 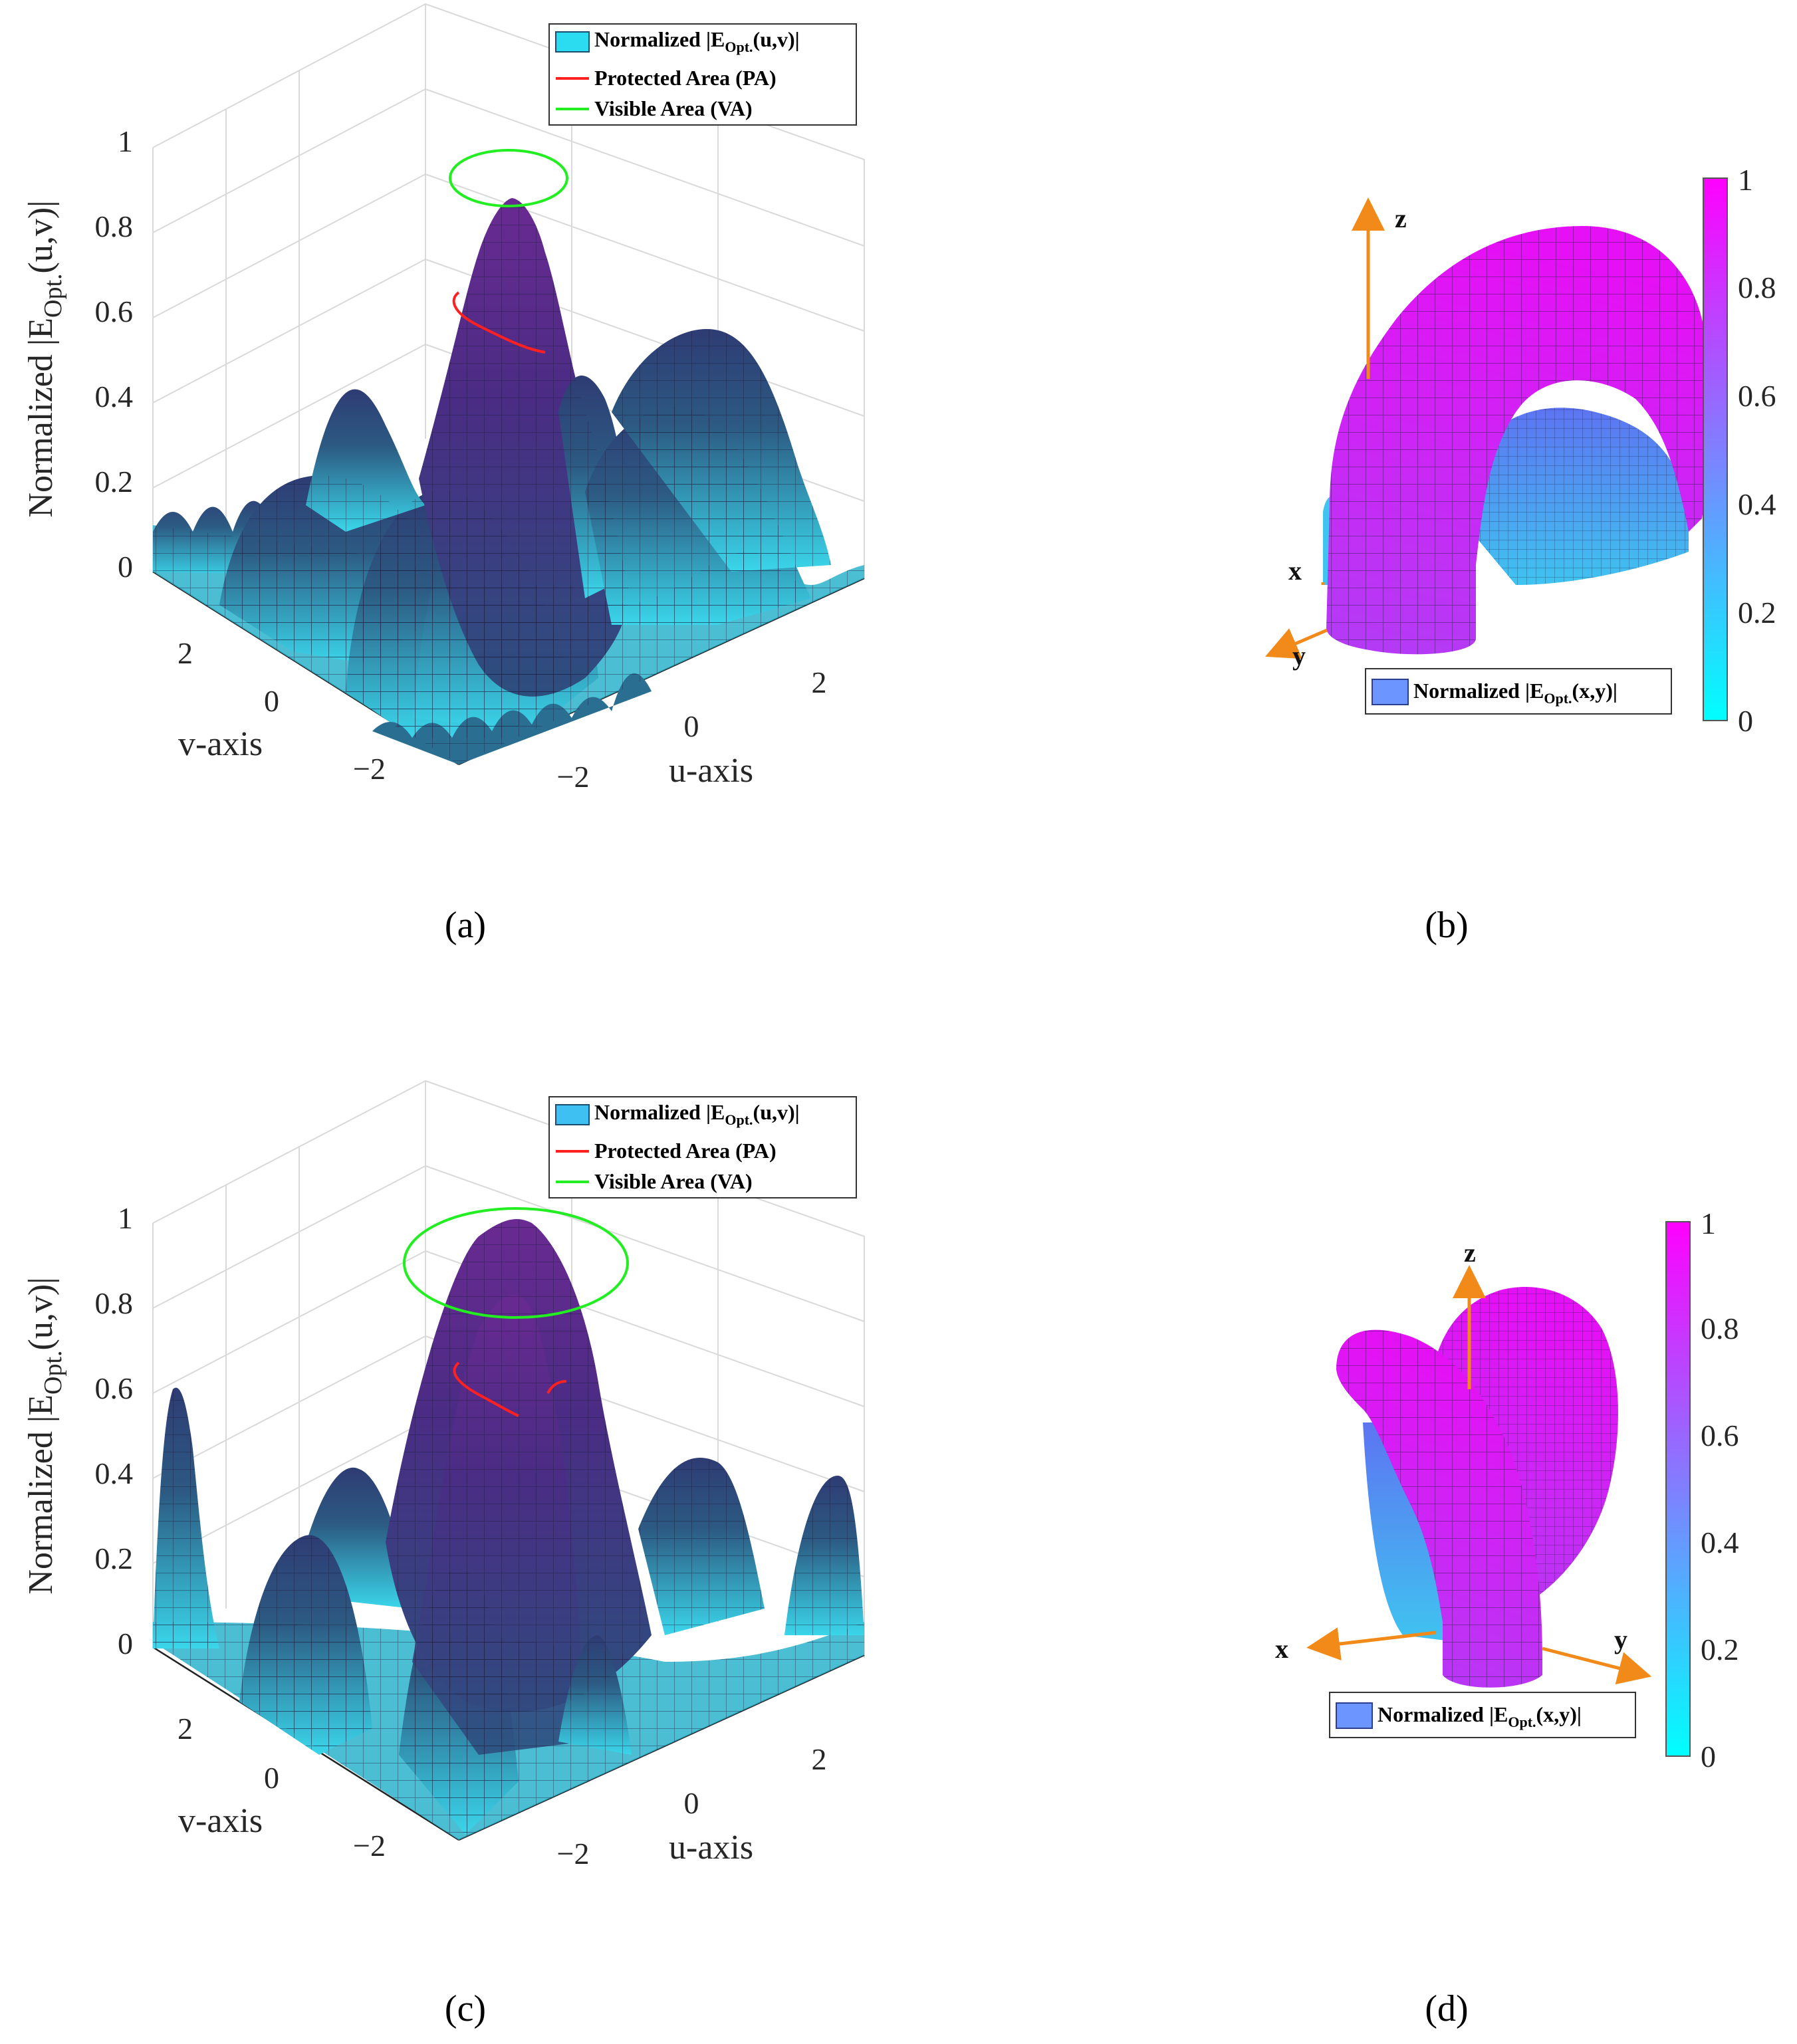 I want to click on cb-tick-d-4: 0.8, so click(x=1720, y=1328).